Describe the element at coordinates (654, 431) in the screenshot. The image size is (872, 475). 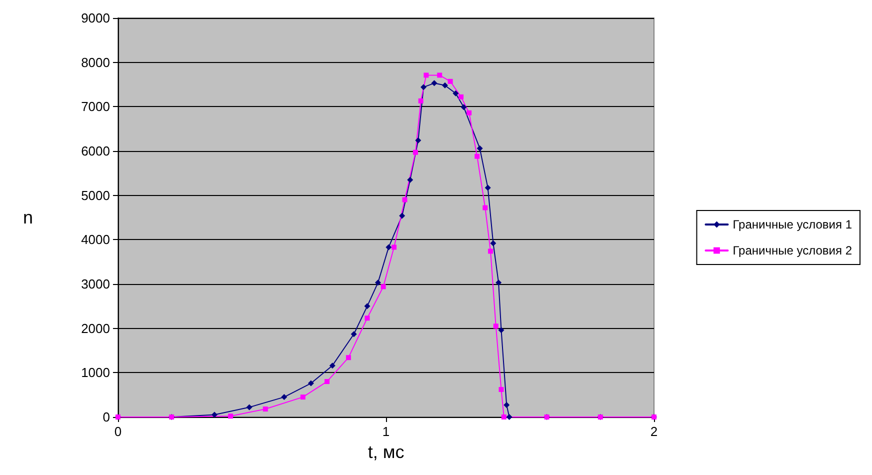
I see `x-tick-label: 2` at that location.